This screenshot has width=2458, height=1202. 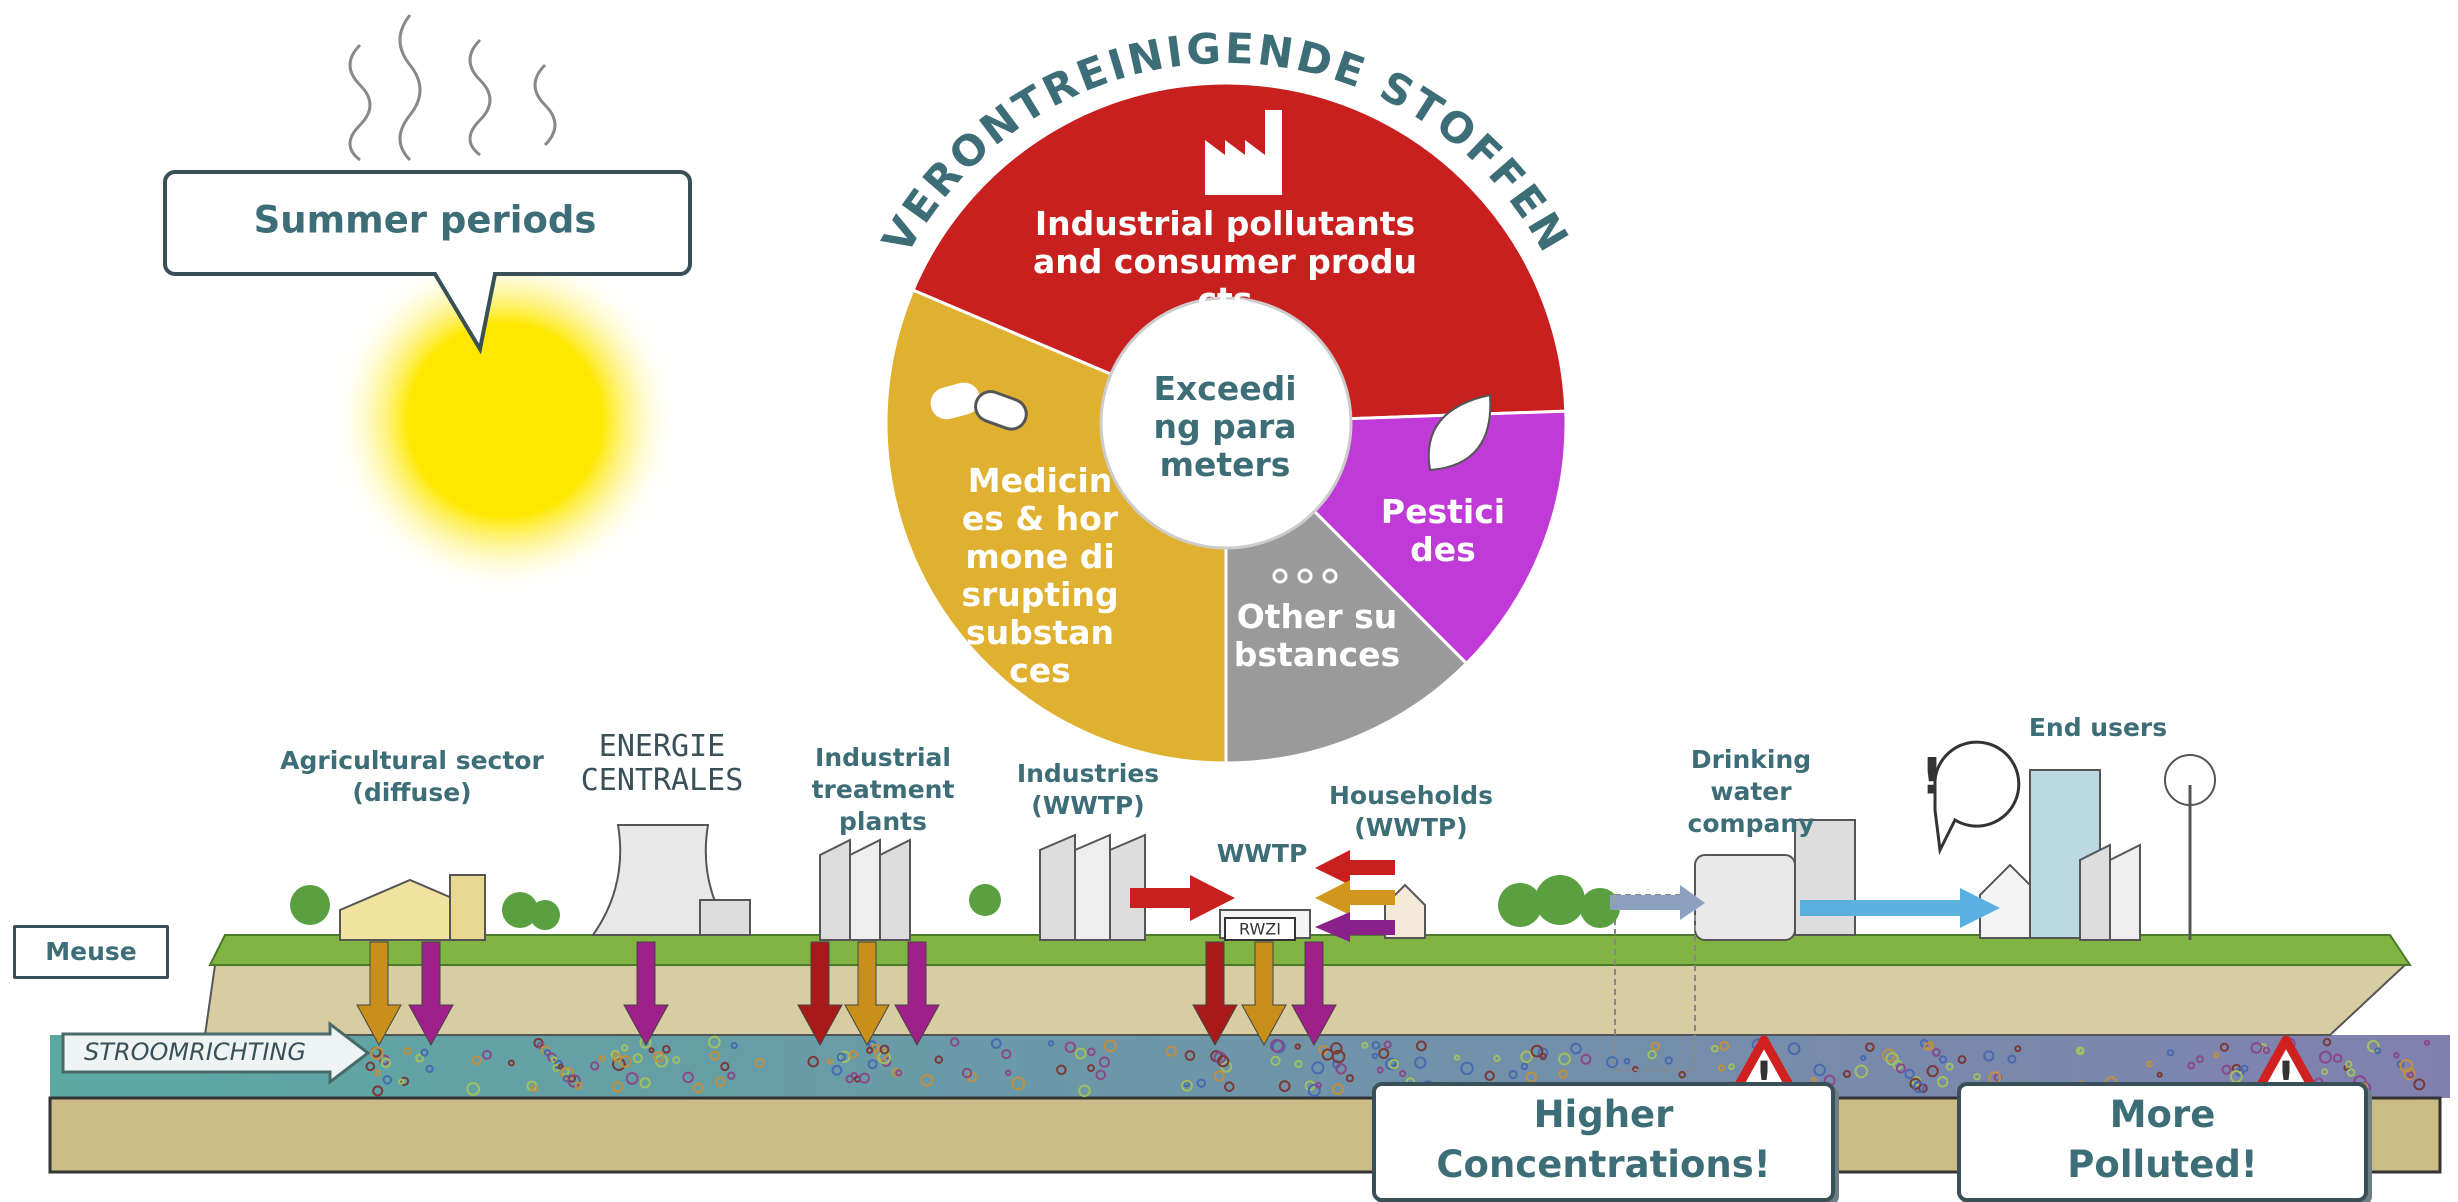 What do you see at coordinates (195, 1052) in the screenshot?
I see `flow-direction: STROOMRICHTING` at bounding box center [195, 1052].